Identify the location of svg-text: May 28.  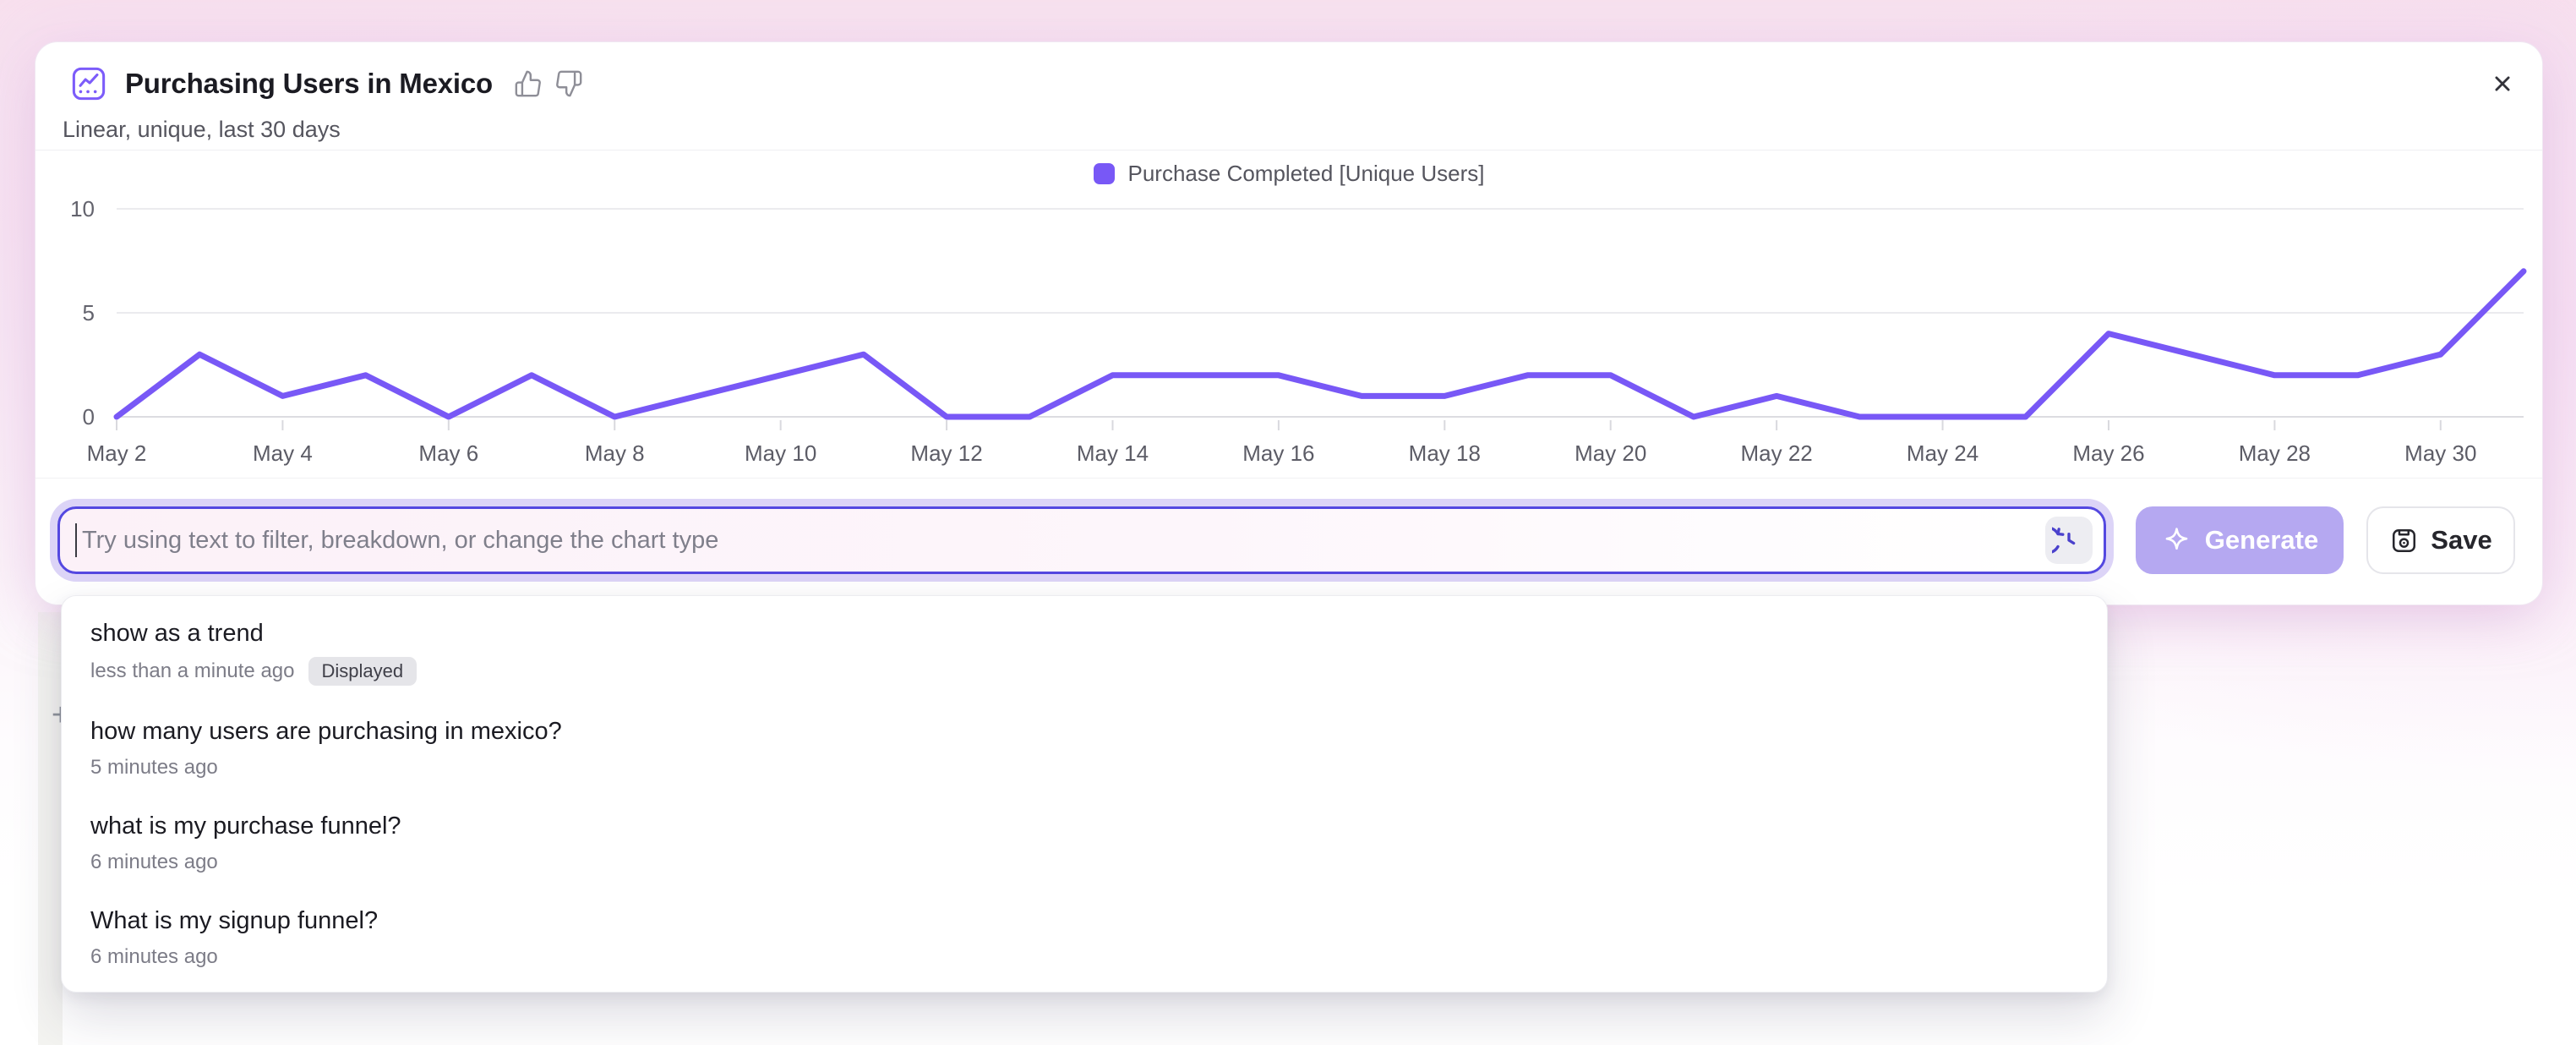
(2275, 453).